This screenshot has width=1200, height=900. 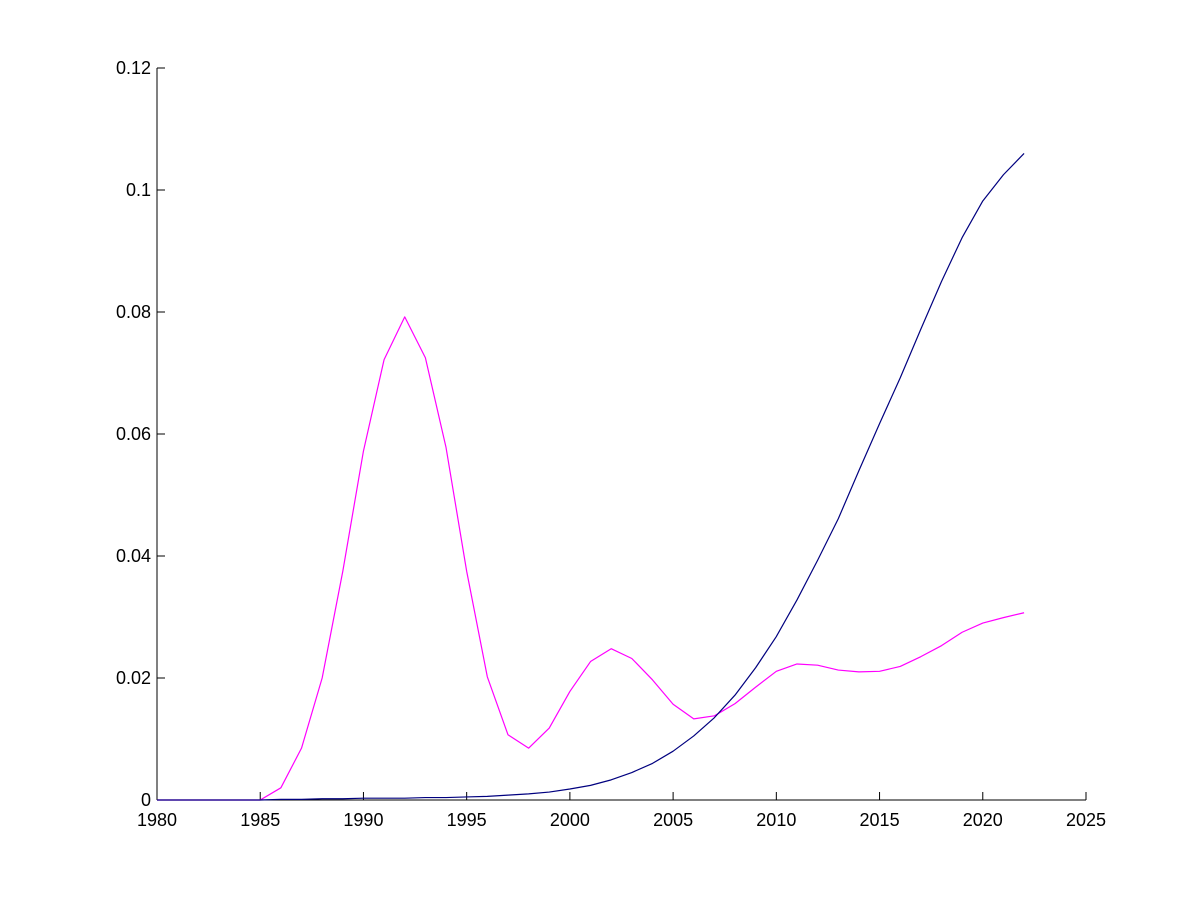 What do you see at coordinates (133, 556) in the screenshot?
I see `y-tick-label: 0.04` at bounding box center [133, 556].